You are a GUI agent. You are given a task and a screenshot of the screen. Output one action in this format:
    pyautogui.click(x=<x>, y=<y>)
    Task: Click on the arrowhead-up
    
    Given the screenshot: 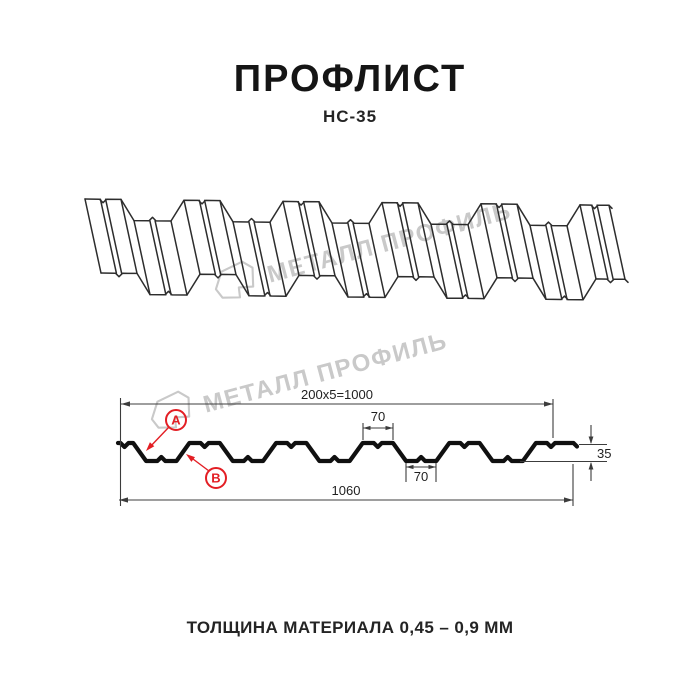 What is the action you would take?
    pyautogui.click(x=591, y=466)
    